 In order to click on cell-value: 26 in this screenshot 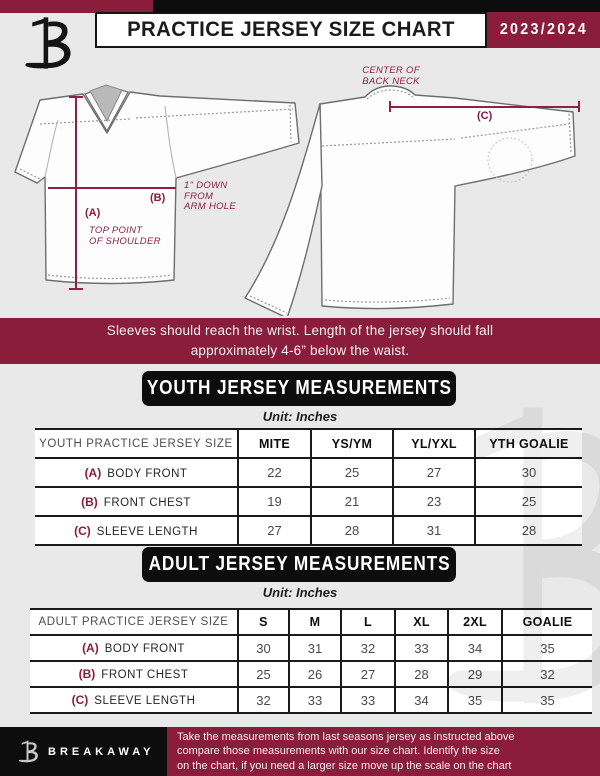, I will do `click(314, 674)`.